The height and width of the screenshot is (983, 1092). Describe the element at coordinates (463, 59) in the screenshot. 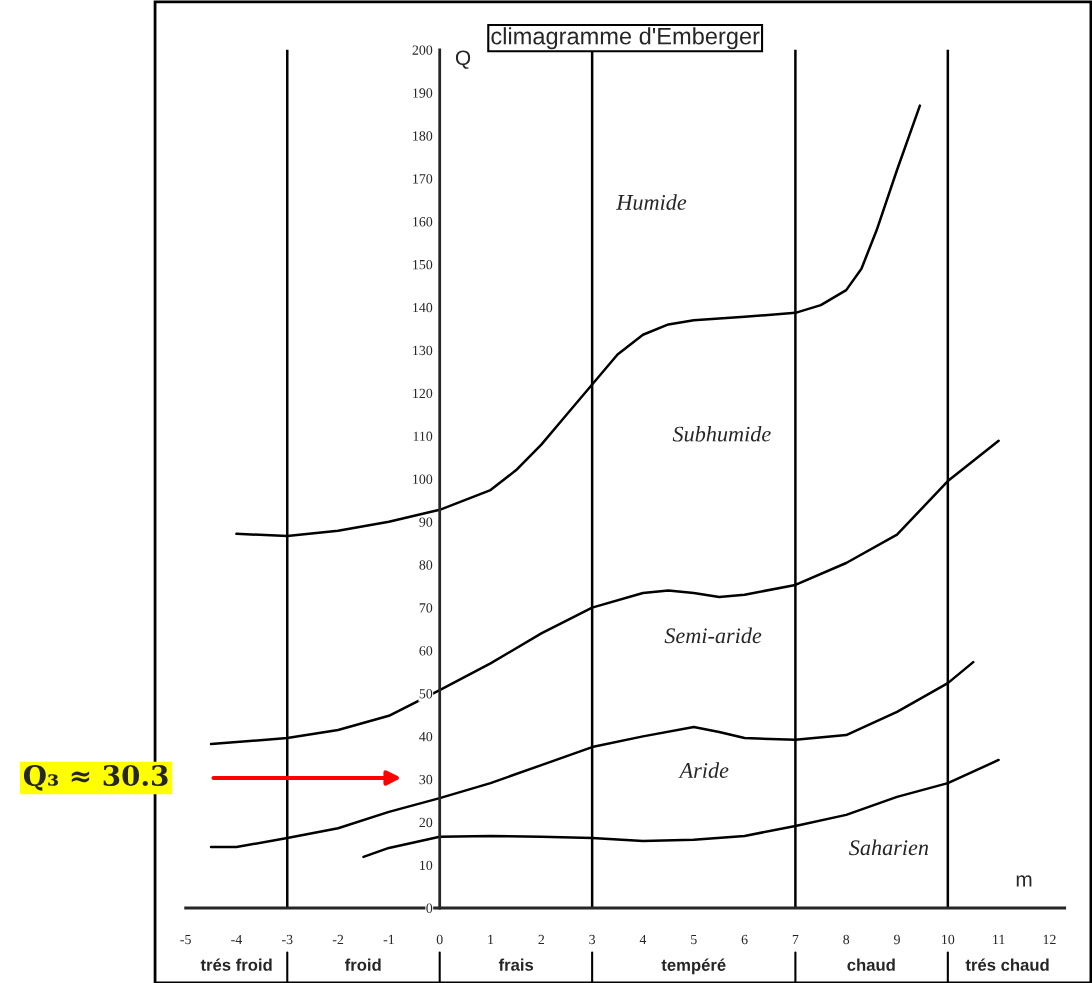

I see `y-axis-title: Q` at that location.